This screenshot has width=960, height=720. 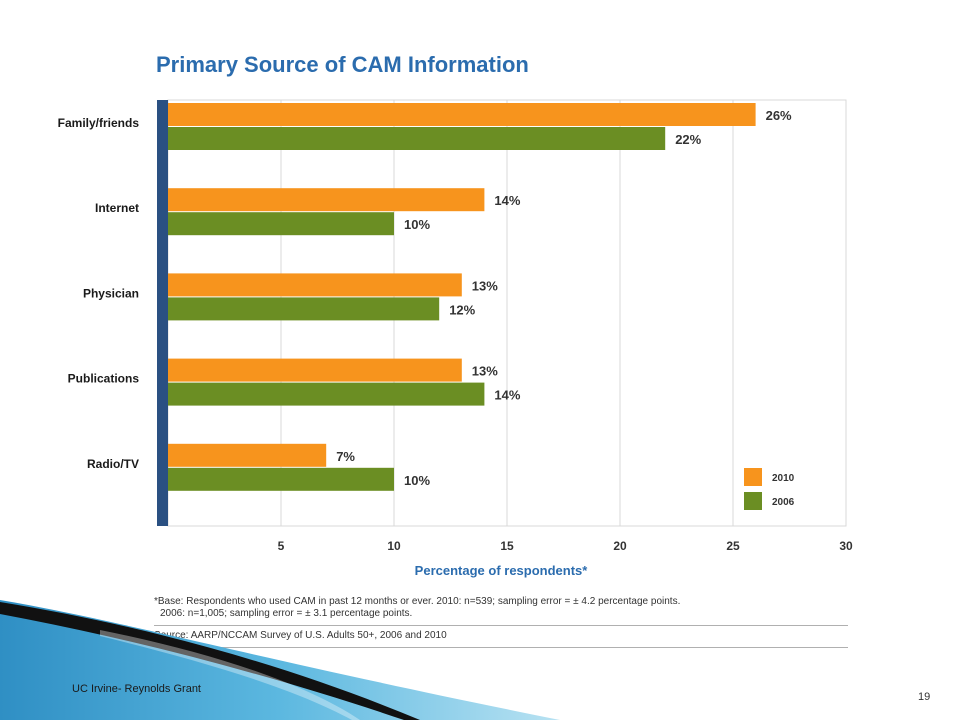 What do you see at coordinates (924, 697) in the screenshot?
I see `slide-number: 19` at bounding box center [924, 697].